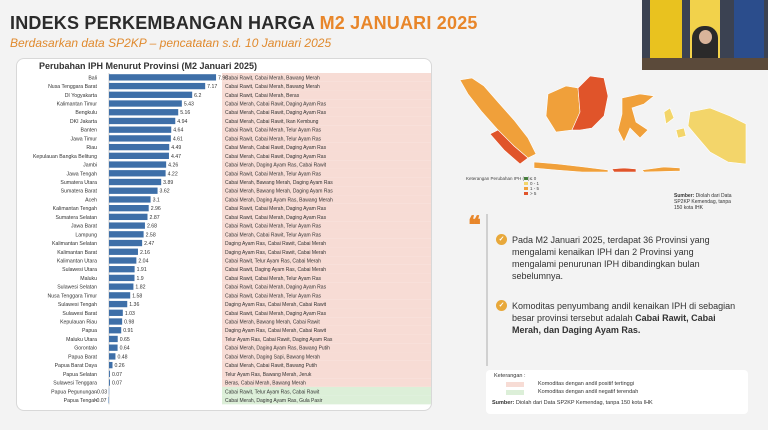  I want to click on data-label: 3.89, so click(168, 183).